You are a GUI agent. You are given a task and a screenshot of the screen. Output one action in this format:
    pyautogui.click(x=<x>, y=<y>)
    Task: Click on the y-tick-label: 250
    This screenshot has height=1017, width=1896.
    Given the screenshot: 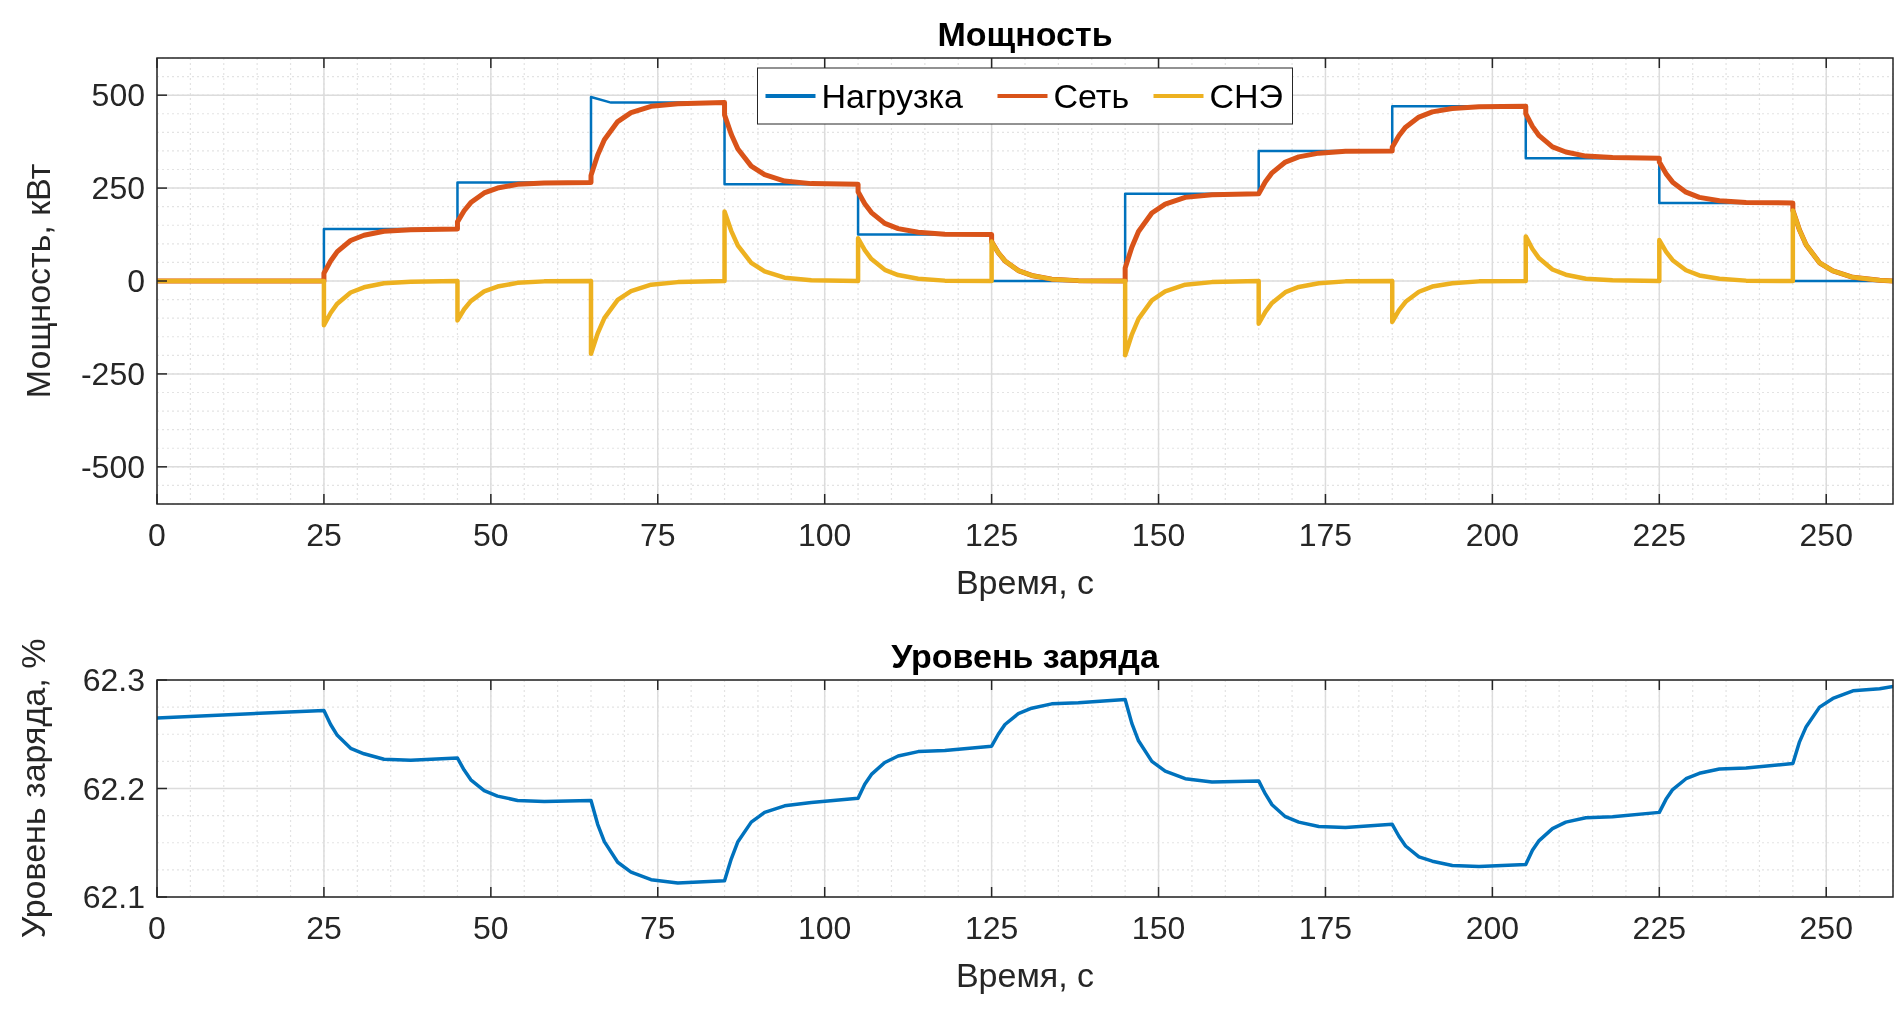 What is the action you would take?
    pyautogui.click(x=118, y=188)
    